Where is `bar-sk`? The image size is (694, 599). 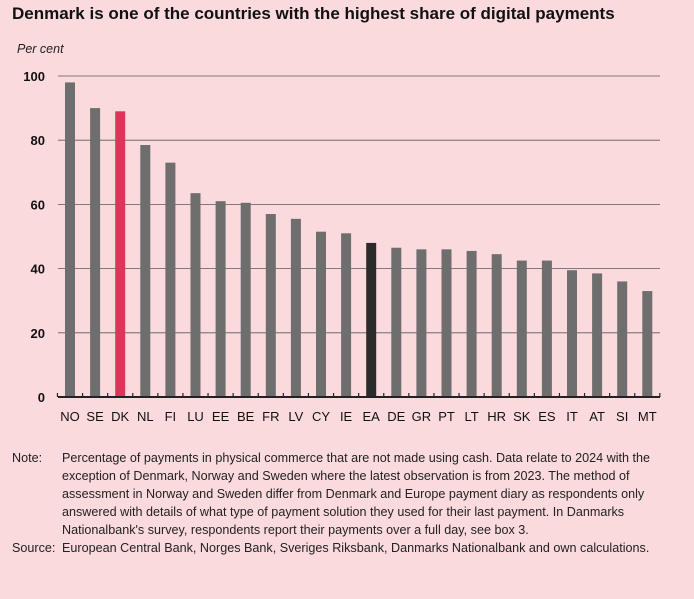 bar-sk is located at coordinates (521, 328).